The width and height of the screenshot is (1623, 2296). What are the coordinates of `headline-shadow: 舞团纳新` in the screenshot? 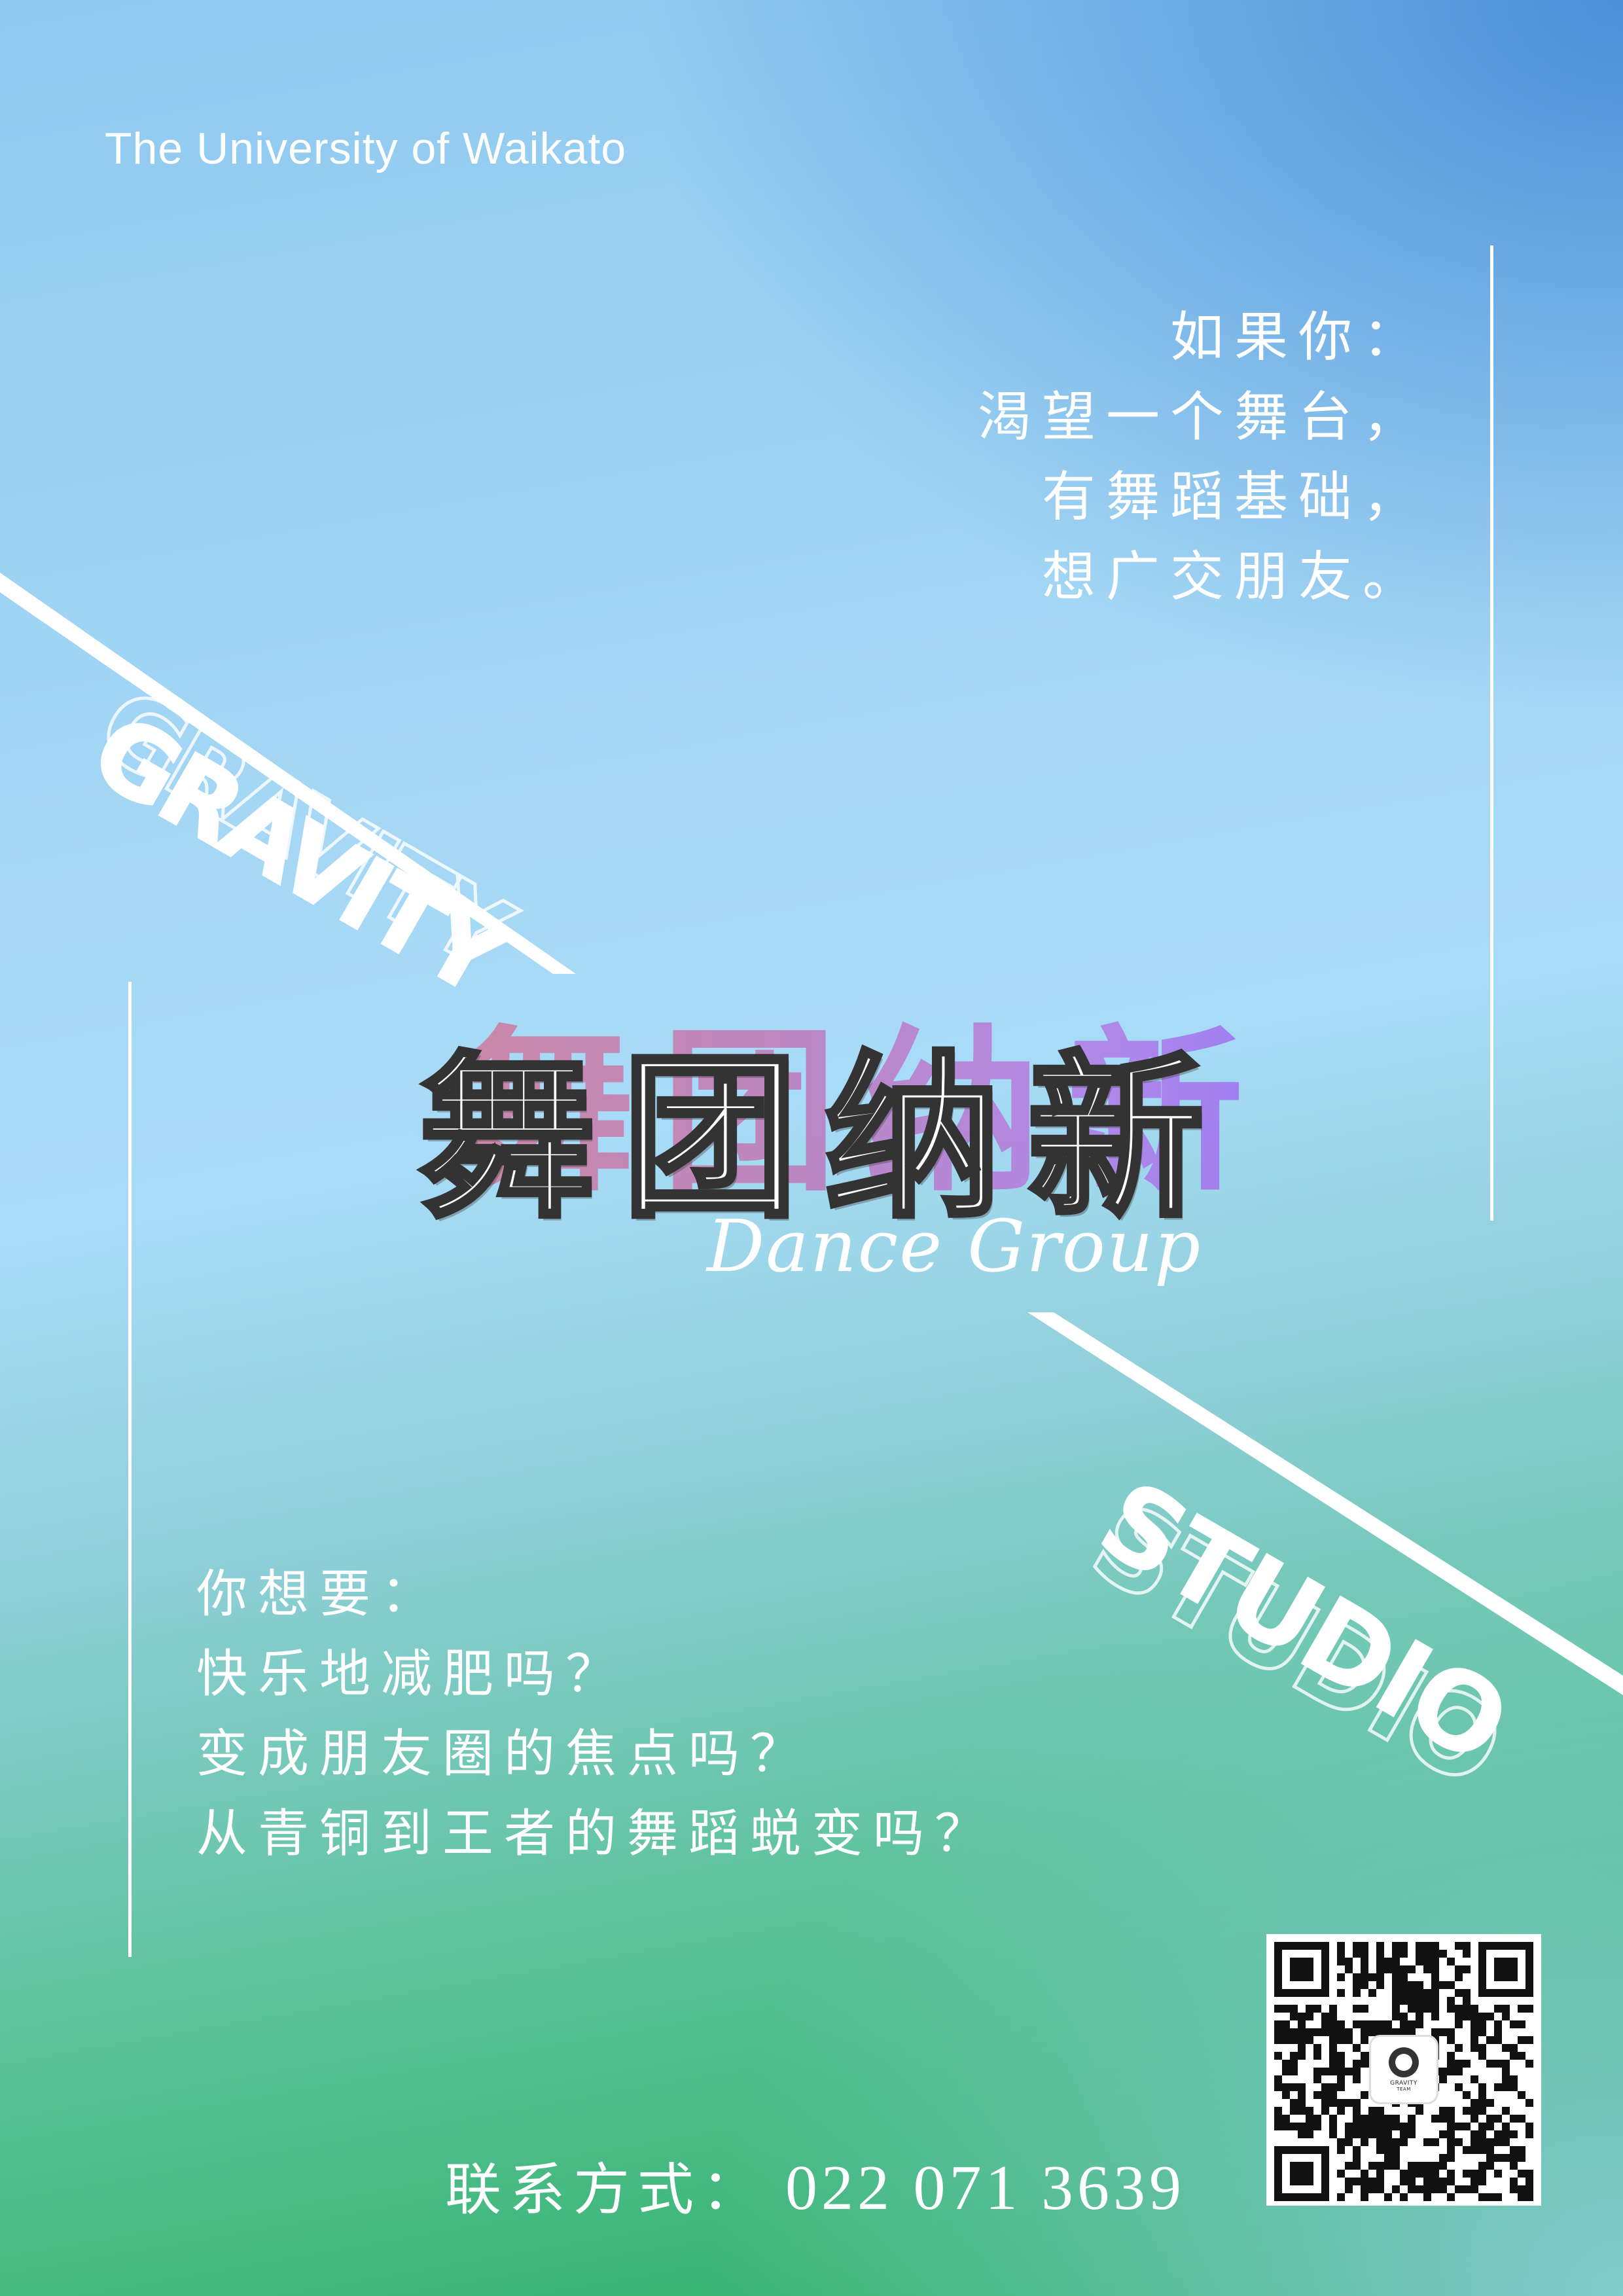 It's located at (864, 1097).